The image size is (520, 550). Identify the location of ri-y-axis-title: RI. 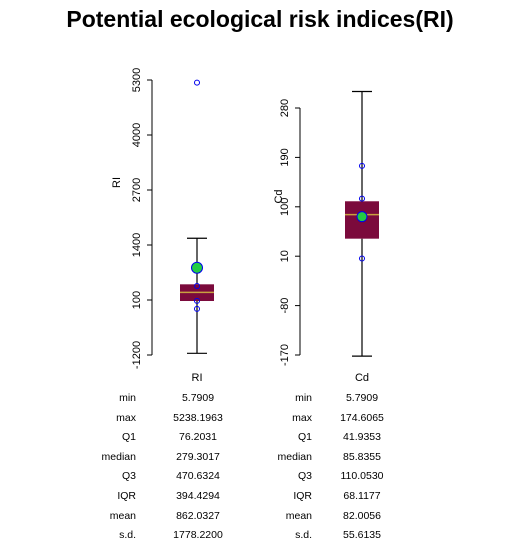
(117, 182).